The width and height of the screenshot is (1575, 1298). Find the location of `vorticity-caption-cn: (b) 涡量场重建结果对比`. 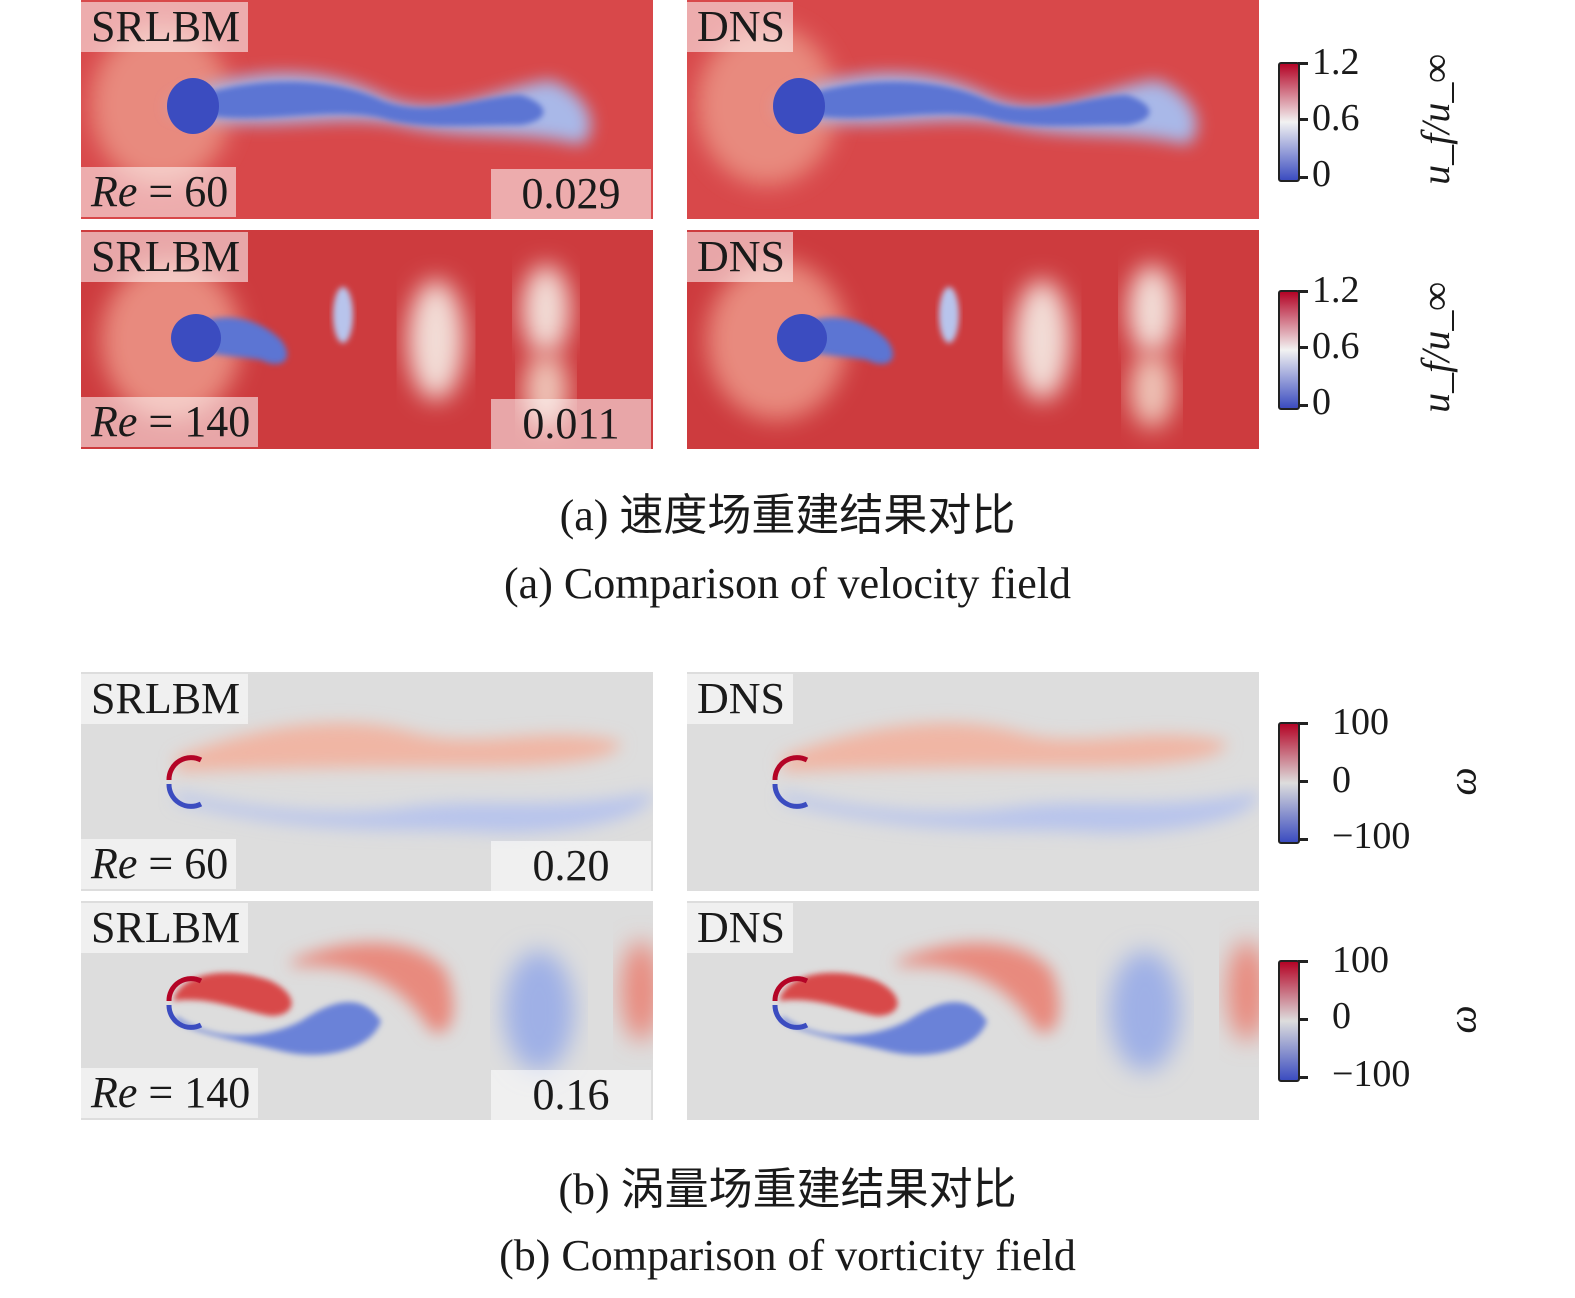

vorticity-caption-cn: (b) 涡量场重建结果对比 is located at coordinates (787, 1189).